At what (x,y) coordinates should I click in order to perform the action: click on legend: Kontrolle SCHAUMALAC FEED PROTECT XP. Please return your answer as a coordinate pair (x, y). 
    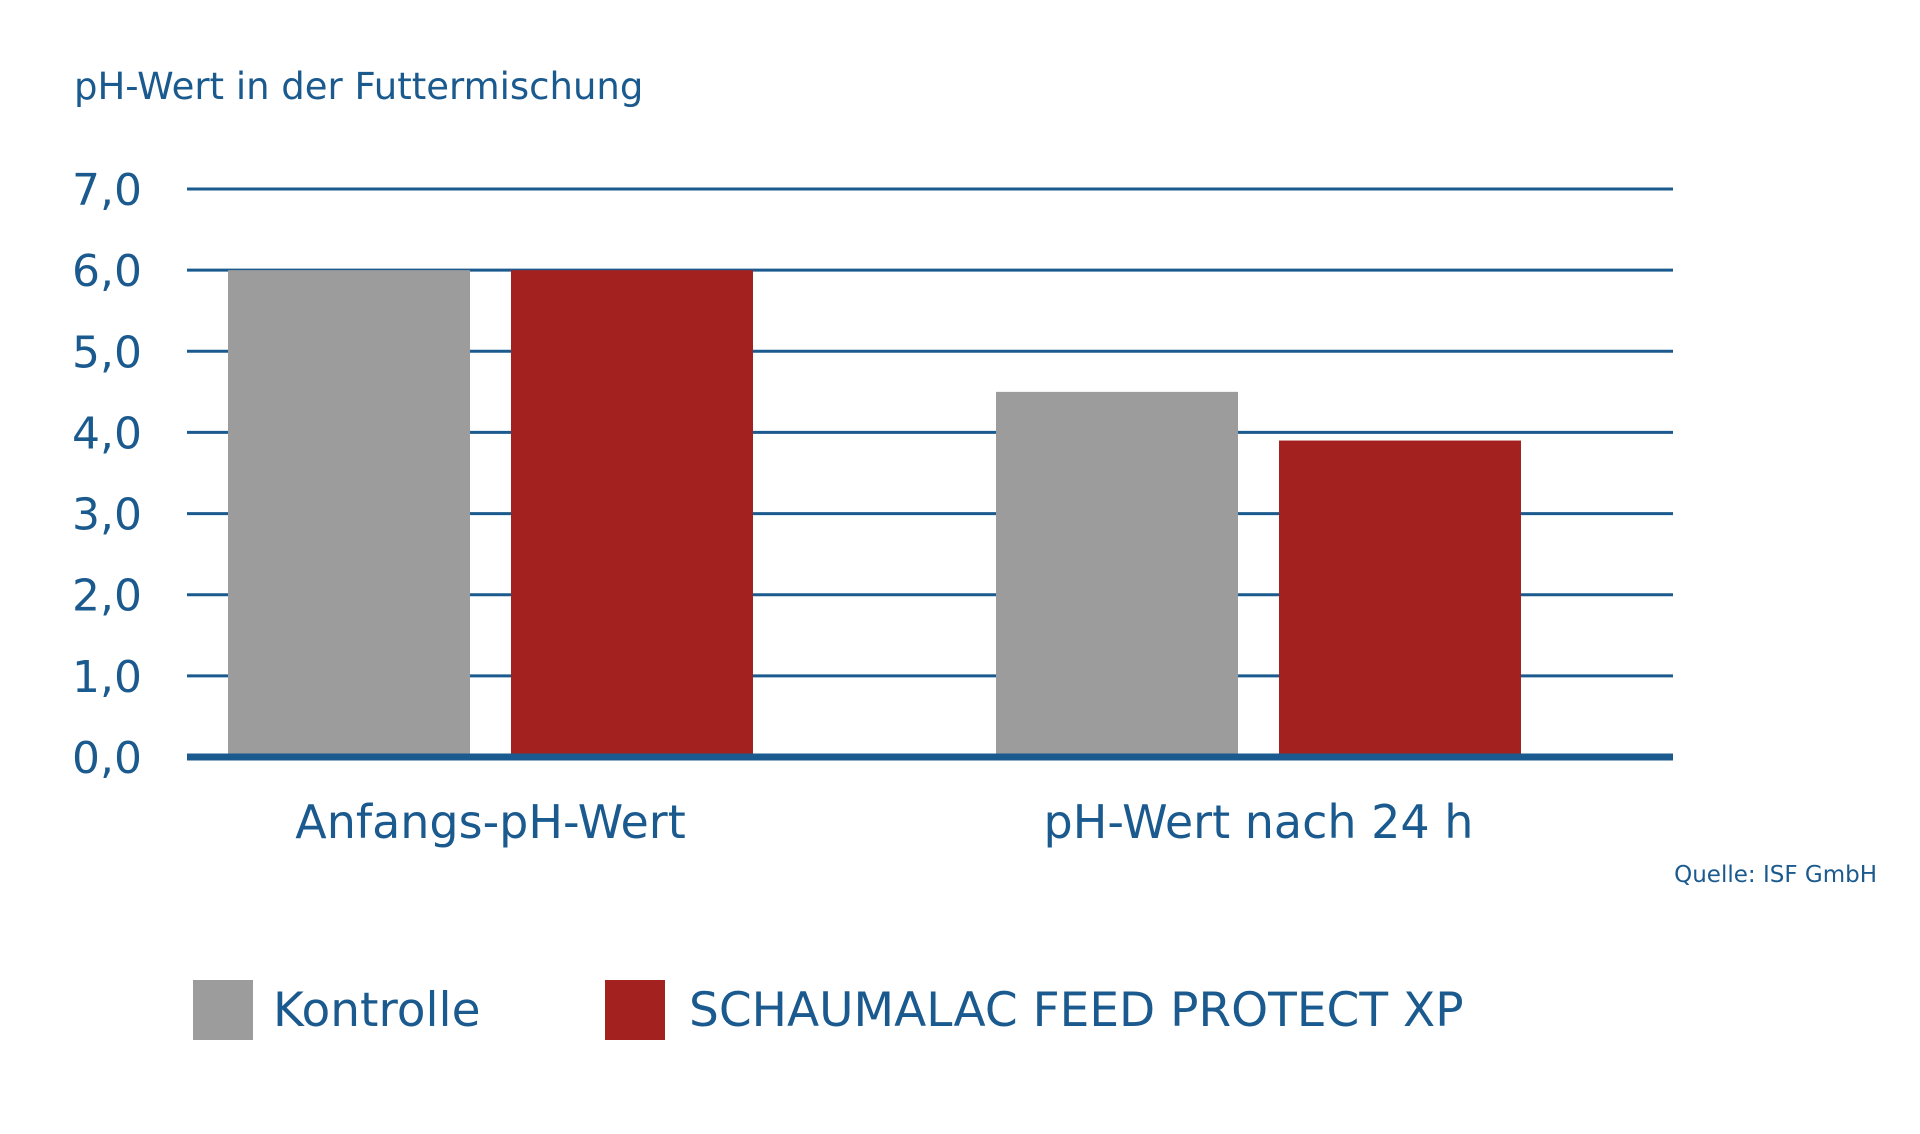
    Looking at the image, I should click on (828, 1010).